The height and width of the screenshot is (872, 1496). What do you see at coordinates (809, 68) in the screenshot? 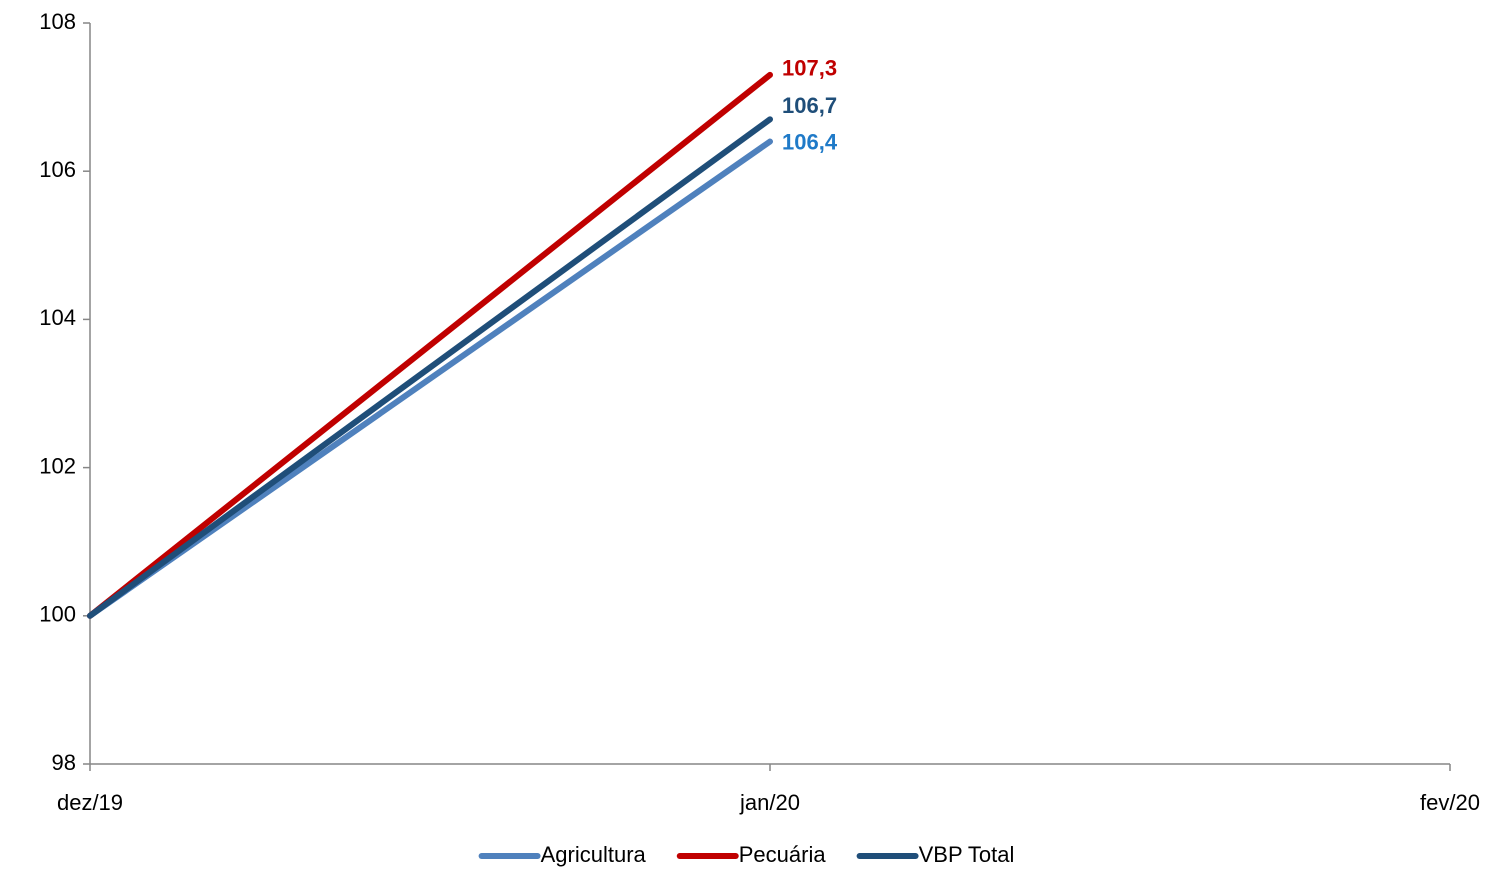
I see `data-label: 107,3` at bounding box center [809, 68].